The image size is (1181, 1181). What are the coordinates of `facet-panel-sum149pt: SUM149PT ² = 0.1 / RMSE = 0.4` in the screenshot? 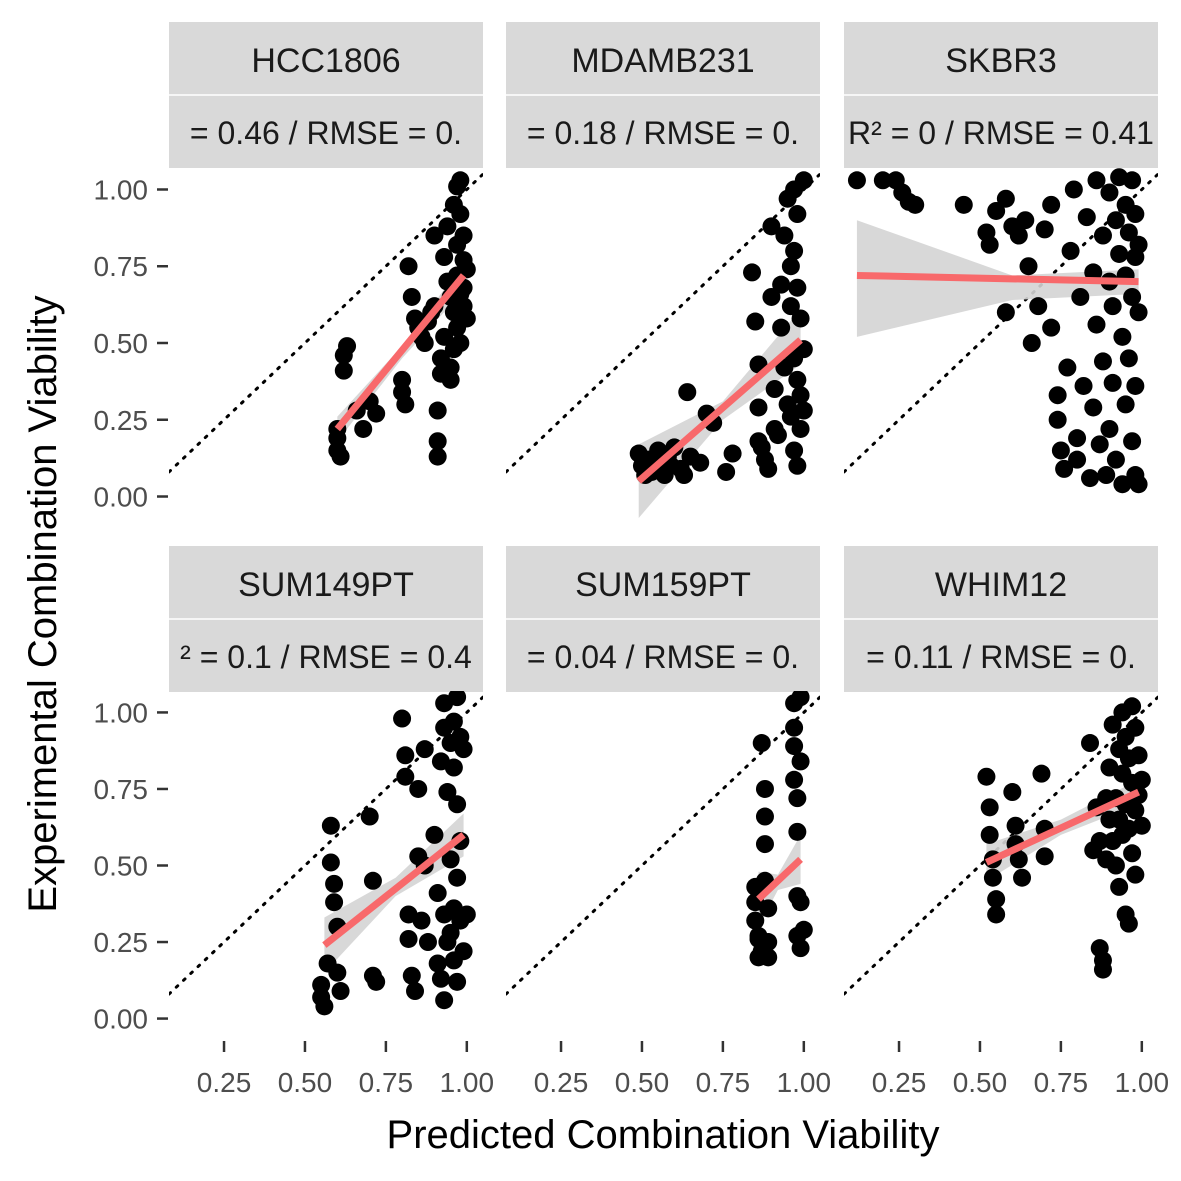 It's located at (326, 781).